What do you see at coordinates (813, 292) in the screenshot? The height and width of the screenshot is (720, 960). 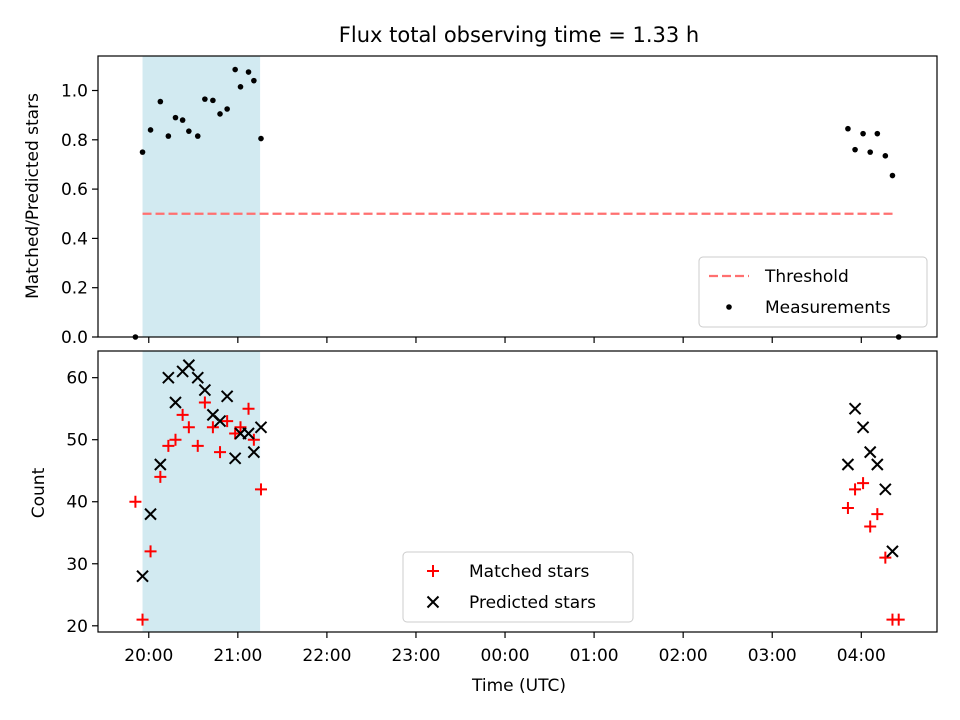 I see `legend: Threshold Measurements` at bounding box center [813, 292].